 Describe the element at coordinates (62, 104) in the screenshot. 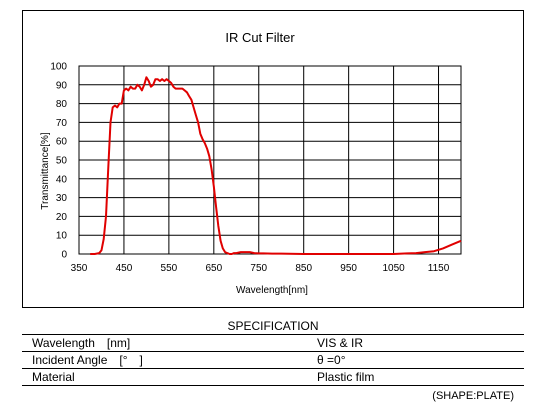

I see `y-tick-label: 80` at that location.